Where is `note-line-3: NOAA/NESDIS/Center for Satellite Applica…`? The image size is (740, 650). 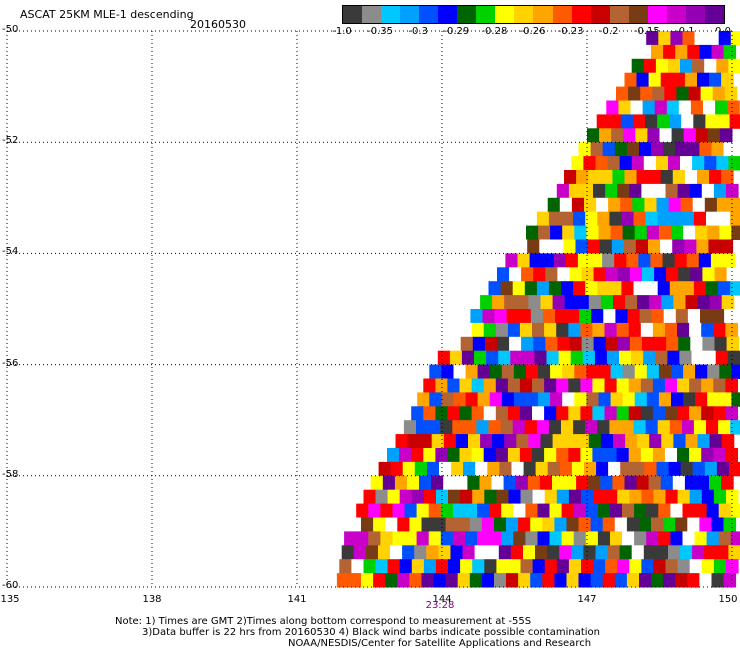 note-line-3: NOAA/NESDIS/Center for Satellite Applica… is located at coordinates (440, 643).